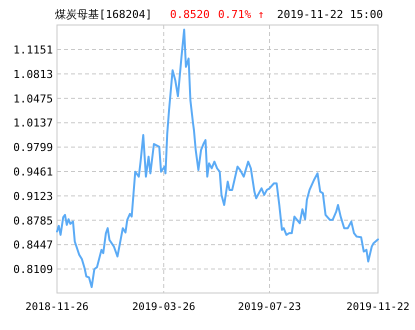  Describe the element at coordinates (270, 307) in the screenshot. I see `x-tick-label: 2019-07-23` at that location.